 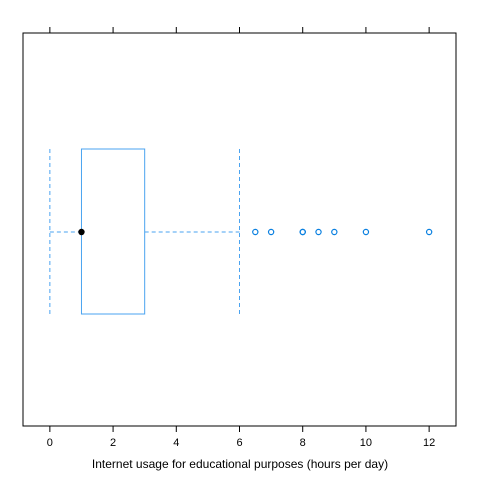 I want to click on x-tick-label: 0, so click(x=50, y=443).